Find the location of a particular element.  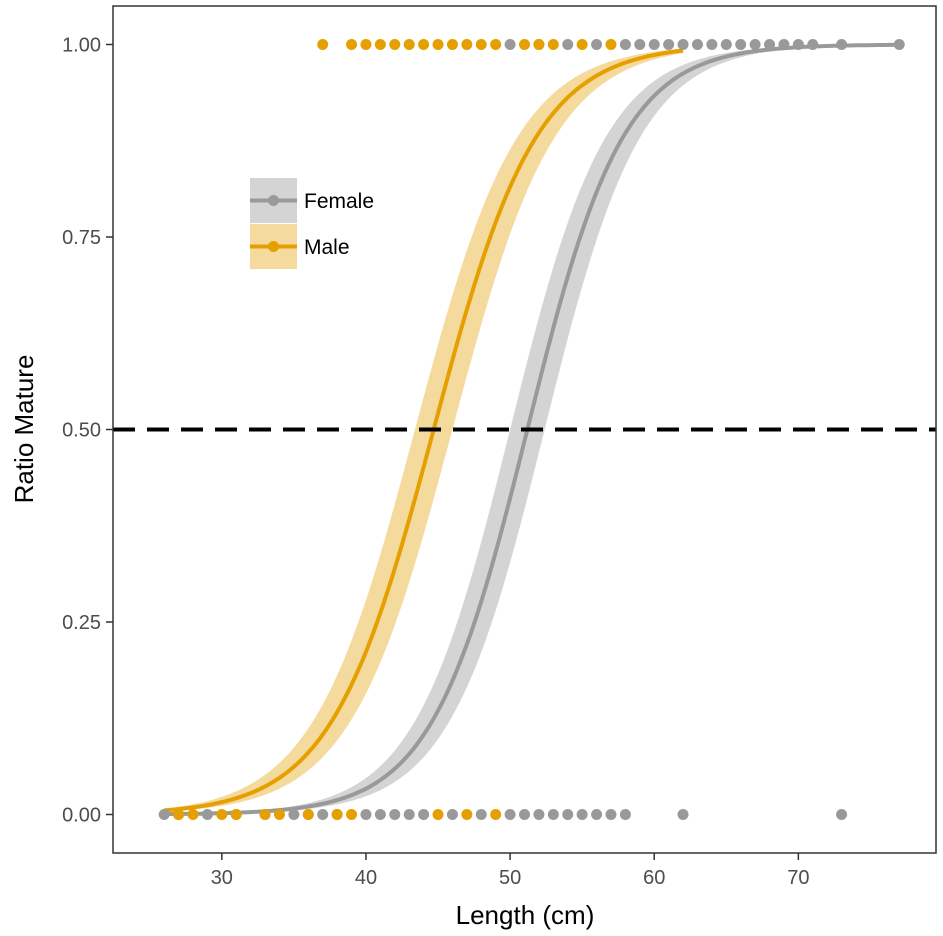

y-tick-label: 0.50 is located at coordinates (81, 431).